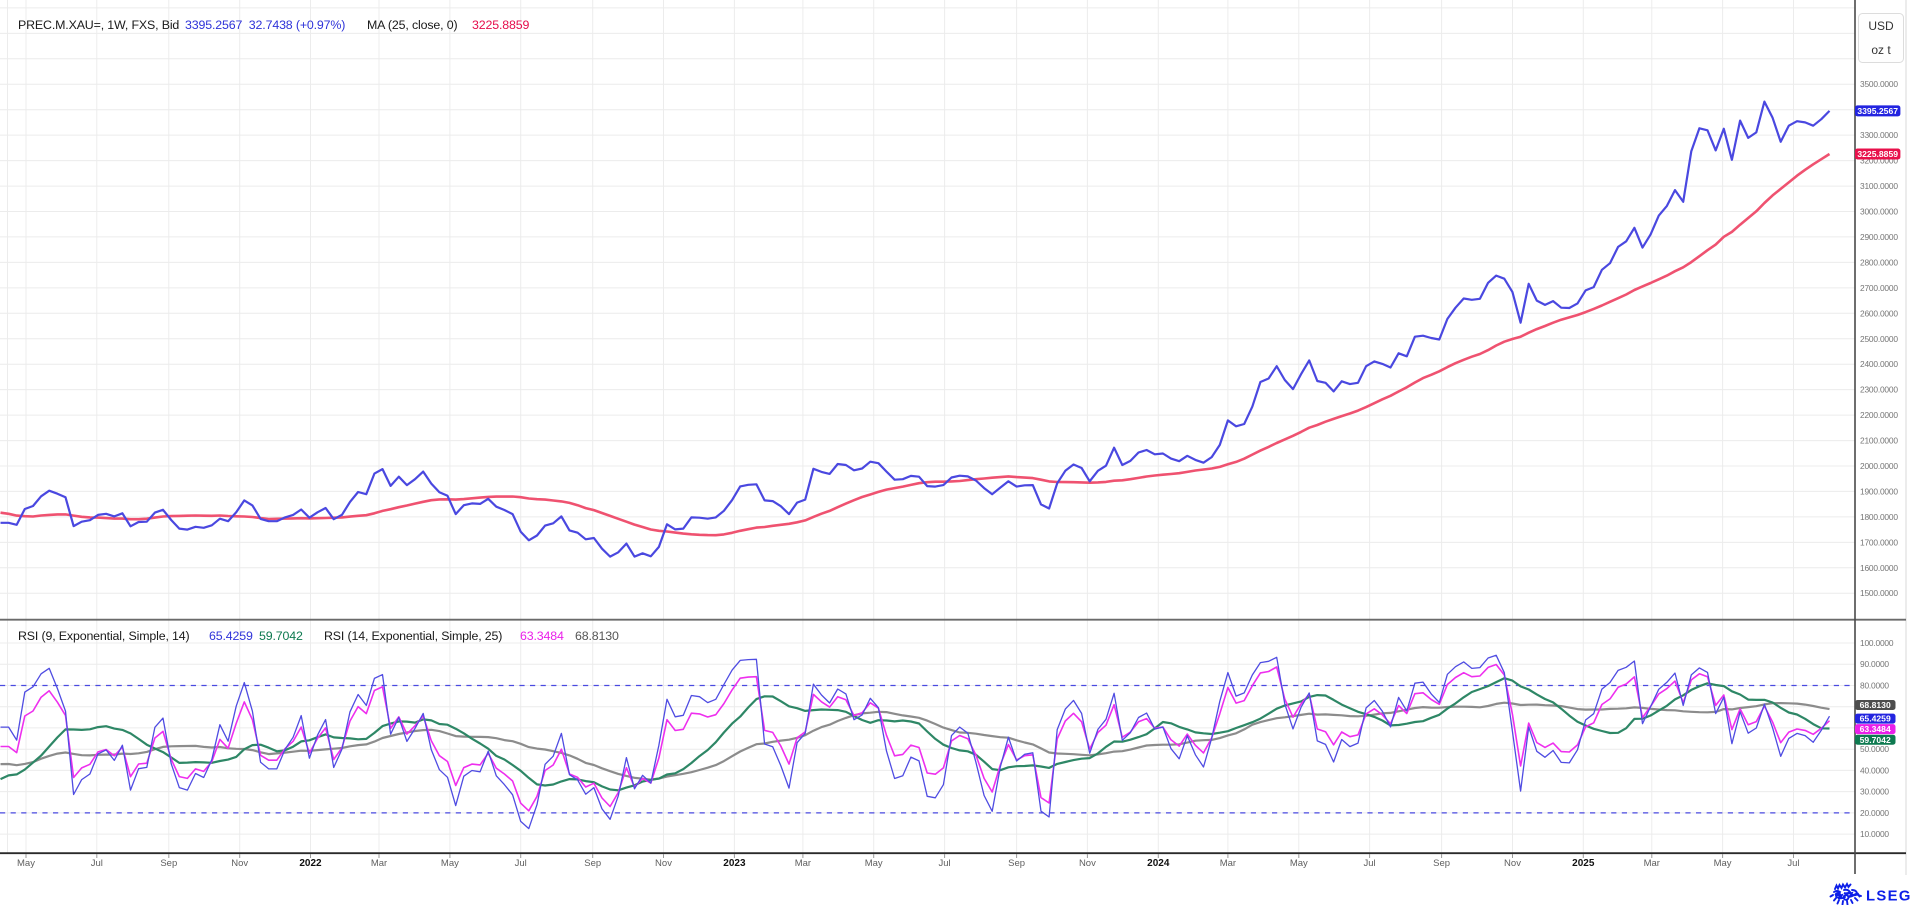 Image resolution: width=1916 pixels, height=905 pixels. I want to click on svg-text: PREC.M.XAU=, 1W, FXS, Bid, so click(98, 25).